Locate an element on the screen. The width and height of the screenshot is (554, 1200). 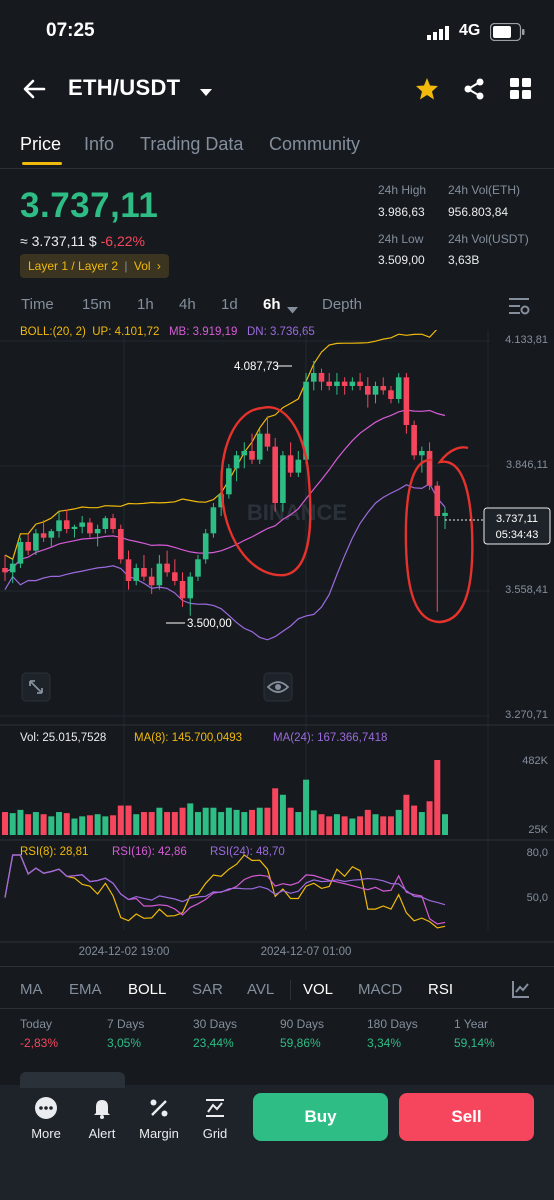
tab-community: Community is located at coordinates (315, 144).